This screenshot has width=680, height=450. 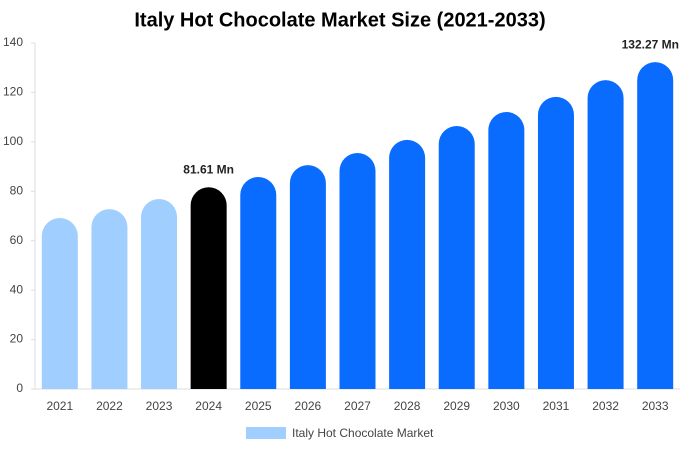 What do you see at coordinates (456, 406) in the screenshot?
I see `x-tick-label: 2029` at bounding box center [456, 406].